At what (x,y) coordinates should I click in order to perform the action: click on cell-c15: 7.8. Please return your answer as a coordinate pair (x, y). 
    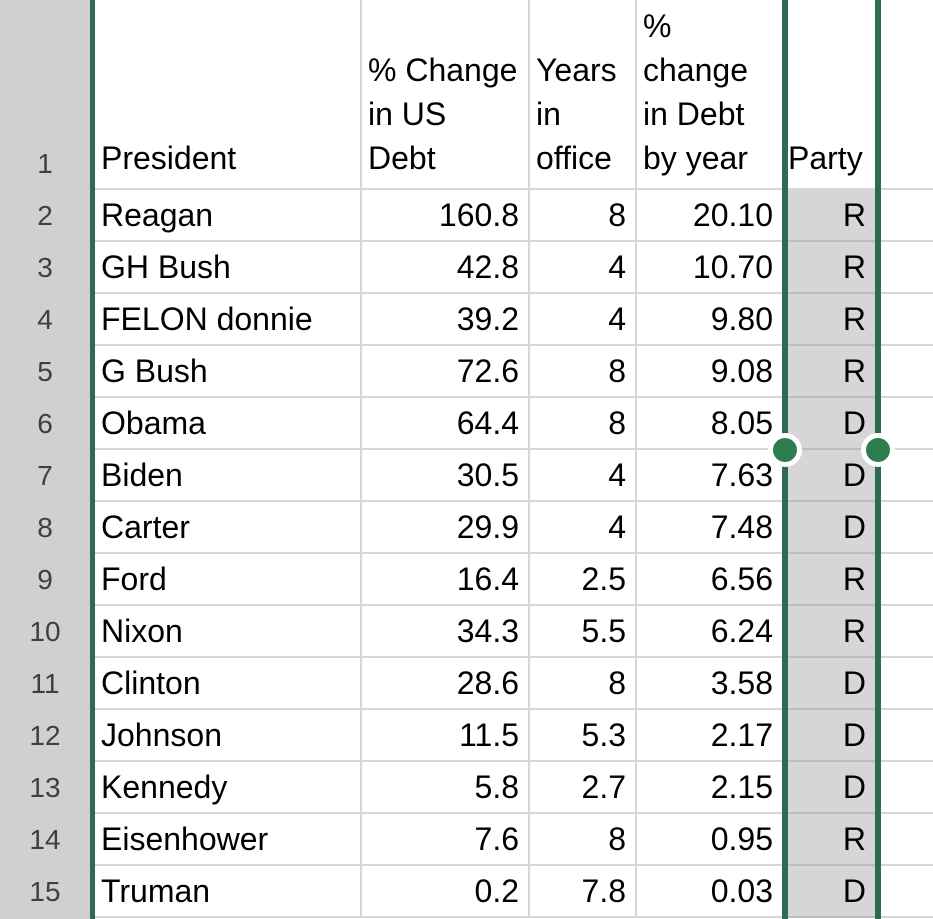
    Looking at the image, I should click on (583, 892).